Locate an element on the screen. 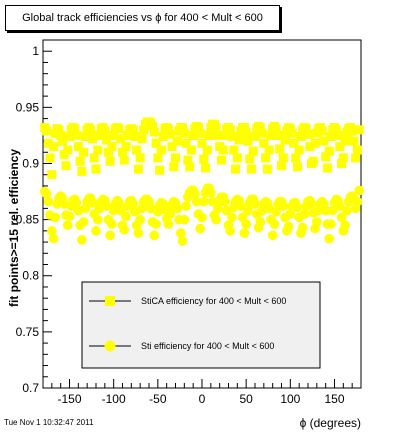 The image size is (400, 433). x-tick-label: 0 is located at coordinates (202, 399).